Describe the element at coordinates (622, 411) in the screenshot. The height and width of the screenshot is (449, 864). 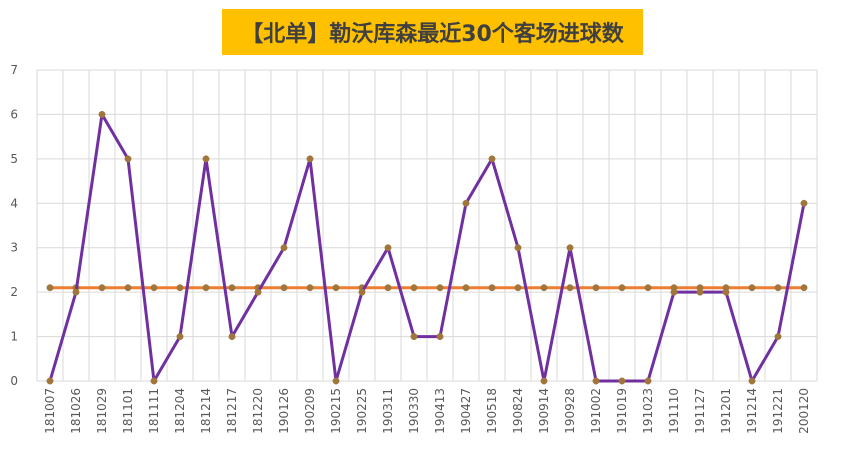
I see `x-tick-label: 191019` at that location.